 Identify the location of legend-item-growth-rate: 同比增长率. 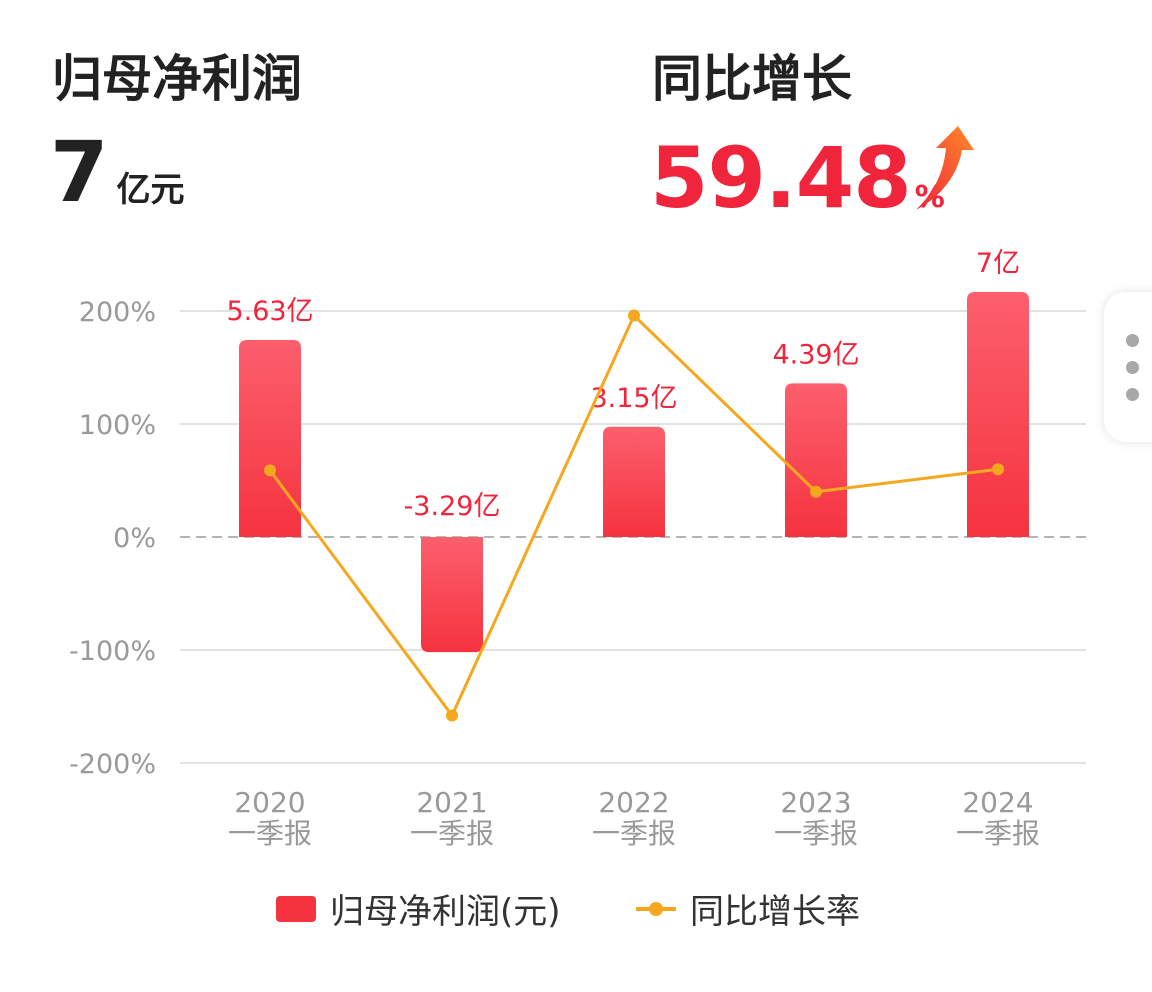
(748, 908).